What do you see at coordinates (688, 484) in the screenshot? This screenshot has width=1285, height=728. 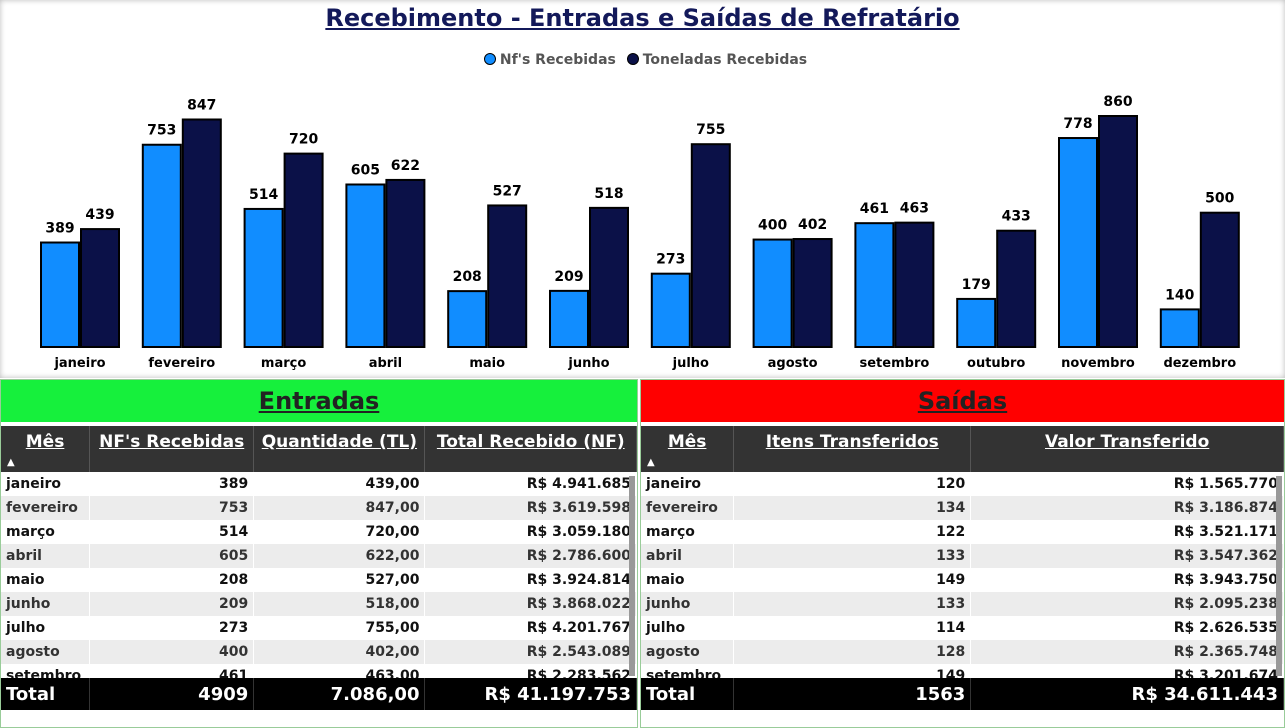 I see `cell: janeiro` at bounding box center [688, 484].